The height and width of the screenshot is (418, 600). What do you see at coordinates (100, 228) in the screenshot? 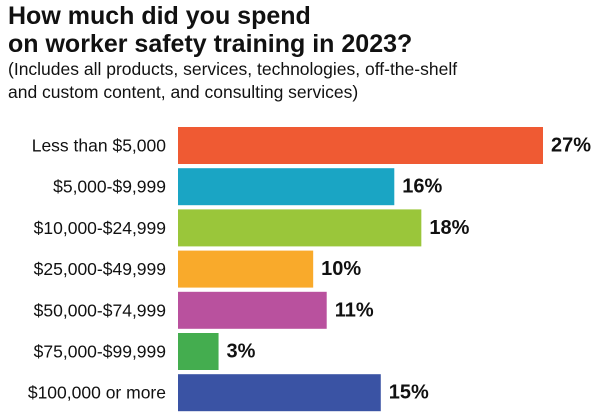
I see `category-label: $10,000-$24,999` at bounding box center [100, 228].